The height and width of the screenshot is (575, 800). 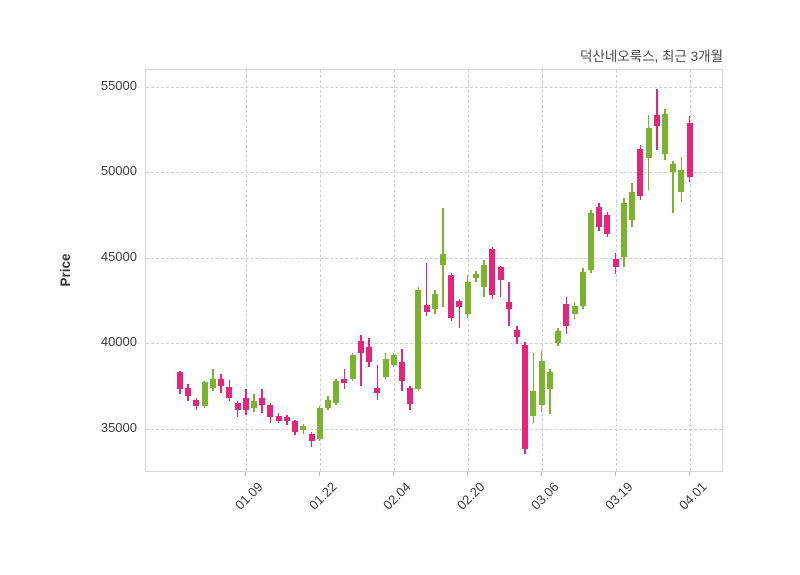 I want to click on y-tick-label: 50000, so click(x=118, y=171).